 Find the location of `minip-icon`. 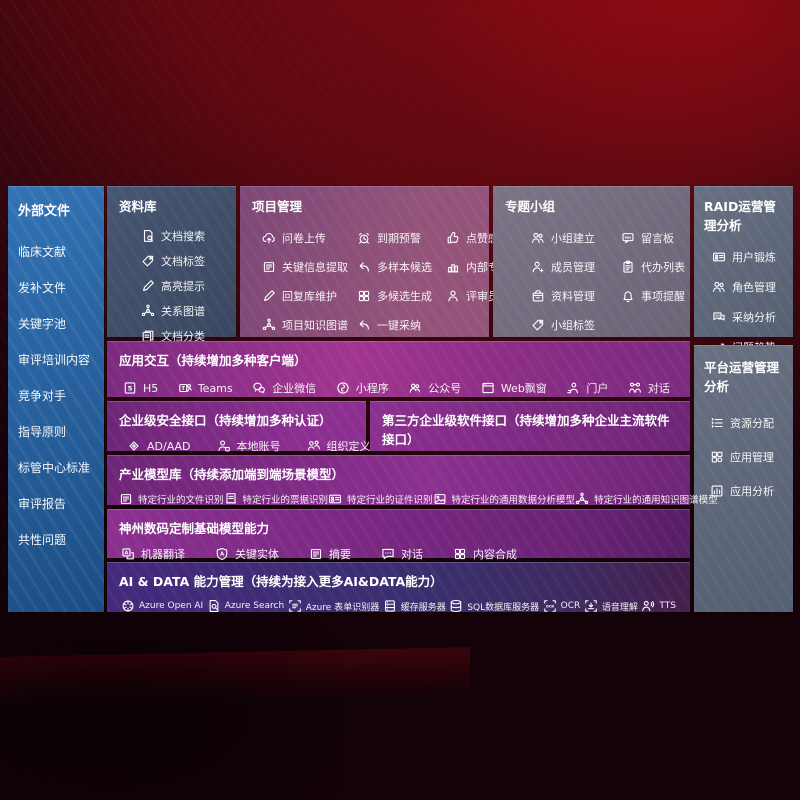

minip-icon is located at coordinates (343, 388).